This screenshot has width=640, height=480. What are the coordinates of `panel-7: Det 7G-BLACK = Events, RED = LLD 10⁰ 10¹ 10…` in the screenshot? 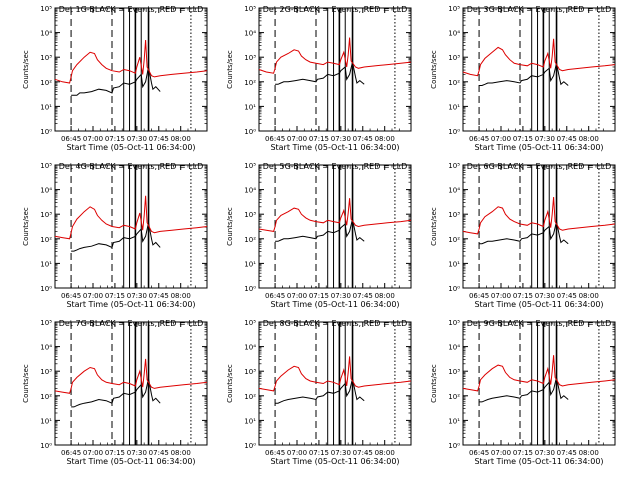 It's located at (115, 392).